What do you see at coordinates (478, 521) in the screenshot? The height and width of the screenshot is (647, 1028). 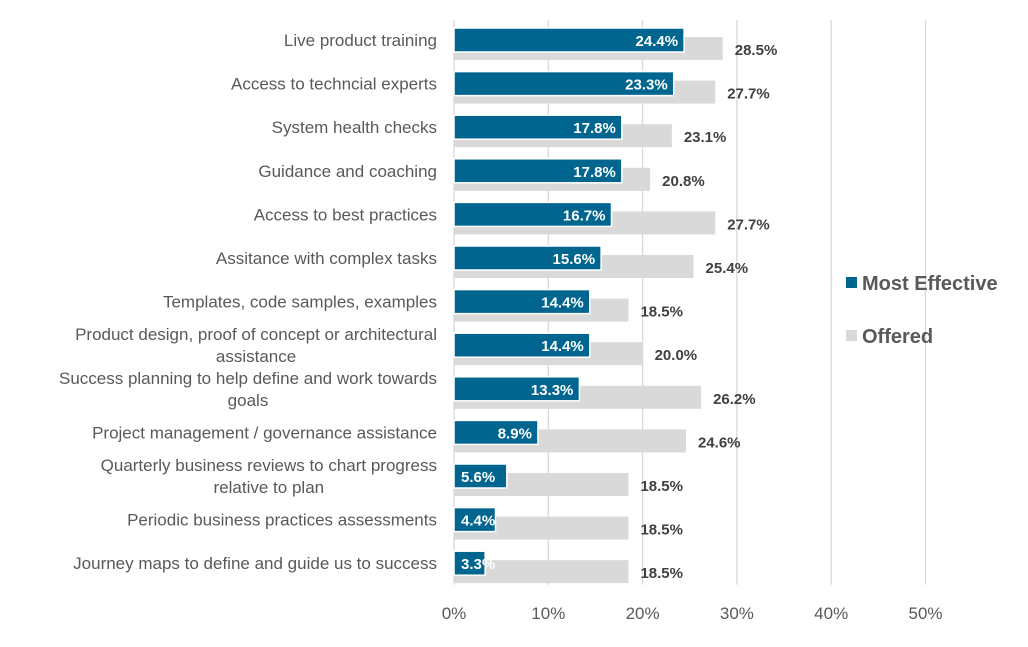 I see `data-label-most-effective: 4.4%` at bounding box center [478, 521].